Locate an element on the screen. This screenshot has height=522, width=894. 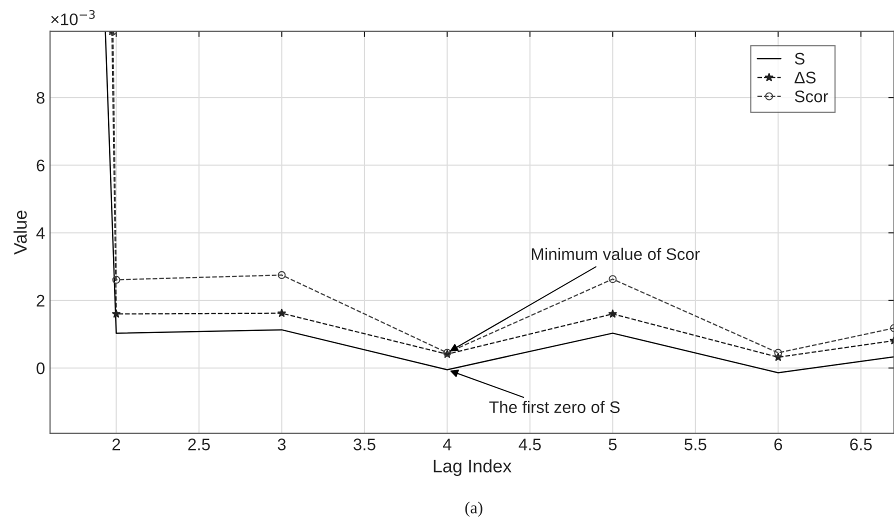
x-axis-title: Lag Index is located at coordinates (473, 467).